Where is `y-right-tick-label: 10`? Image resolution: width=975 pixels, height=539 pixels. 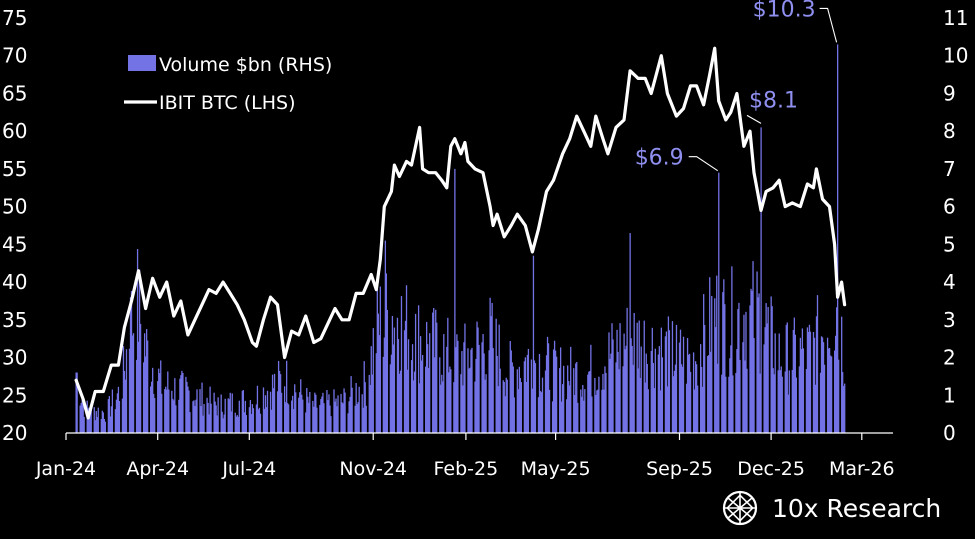
y-right-tick-label: 10 is located at coordinates (955, 56).